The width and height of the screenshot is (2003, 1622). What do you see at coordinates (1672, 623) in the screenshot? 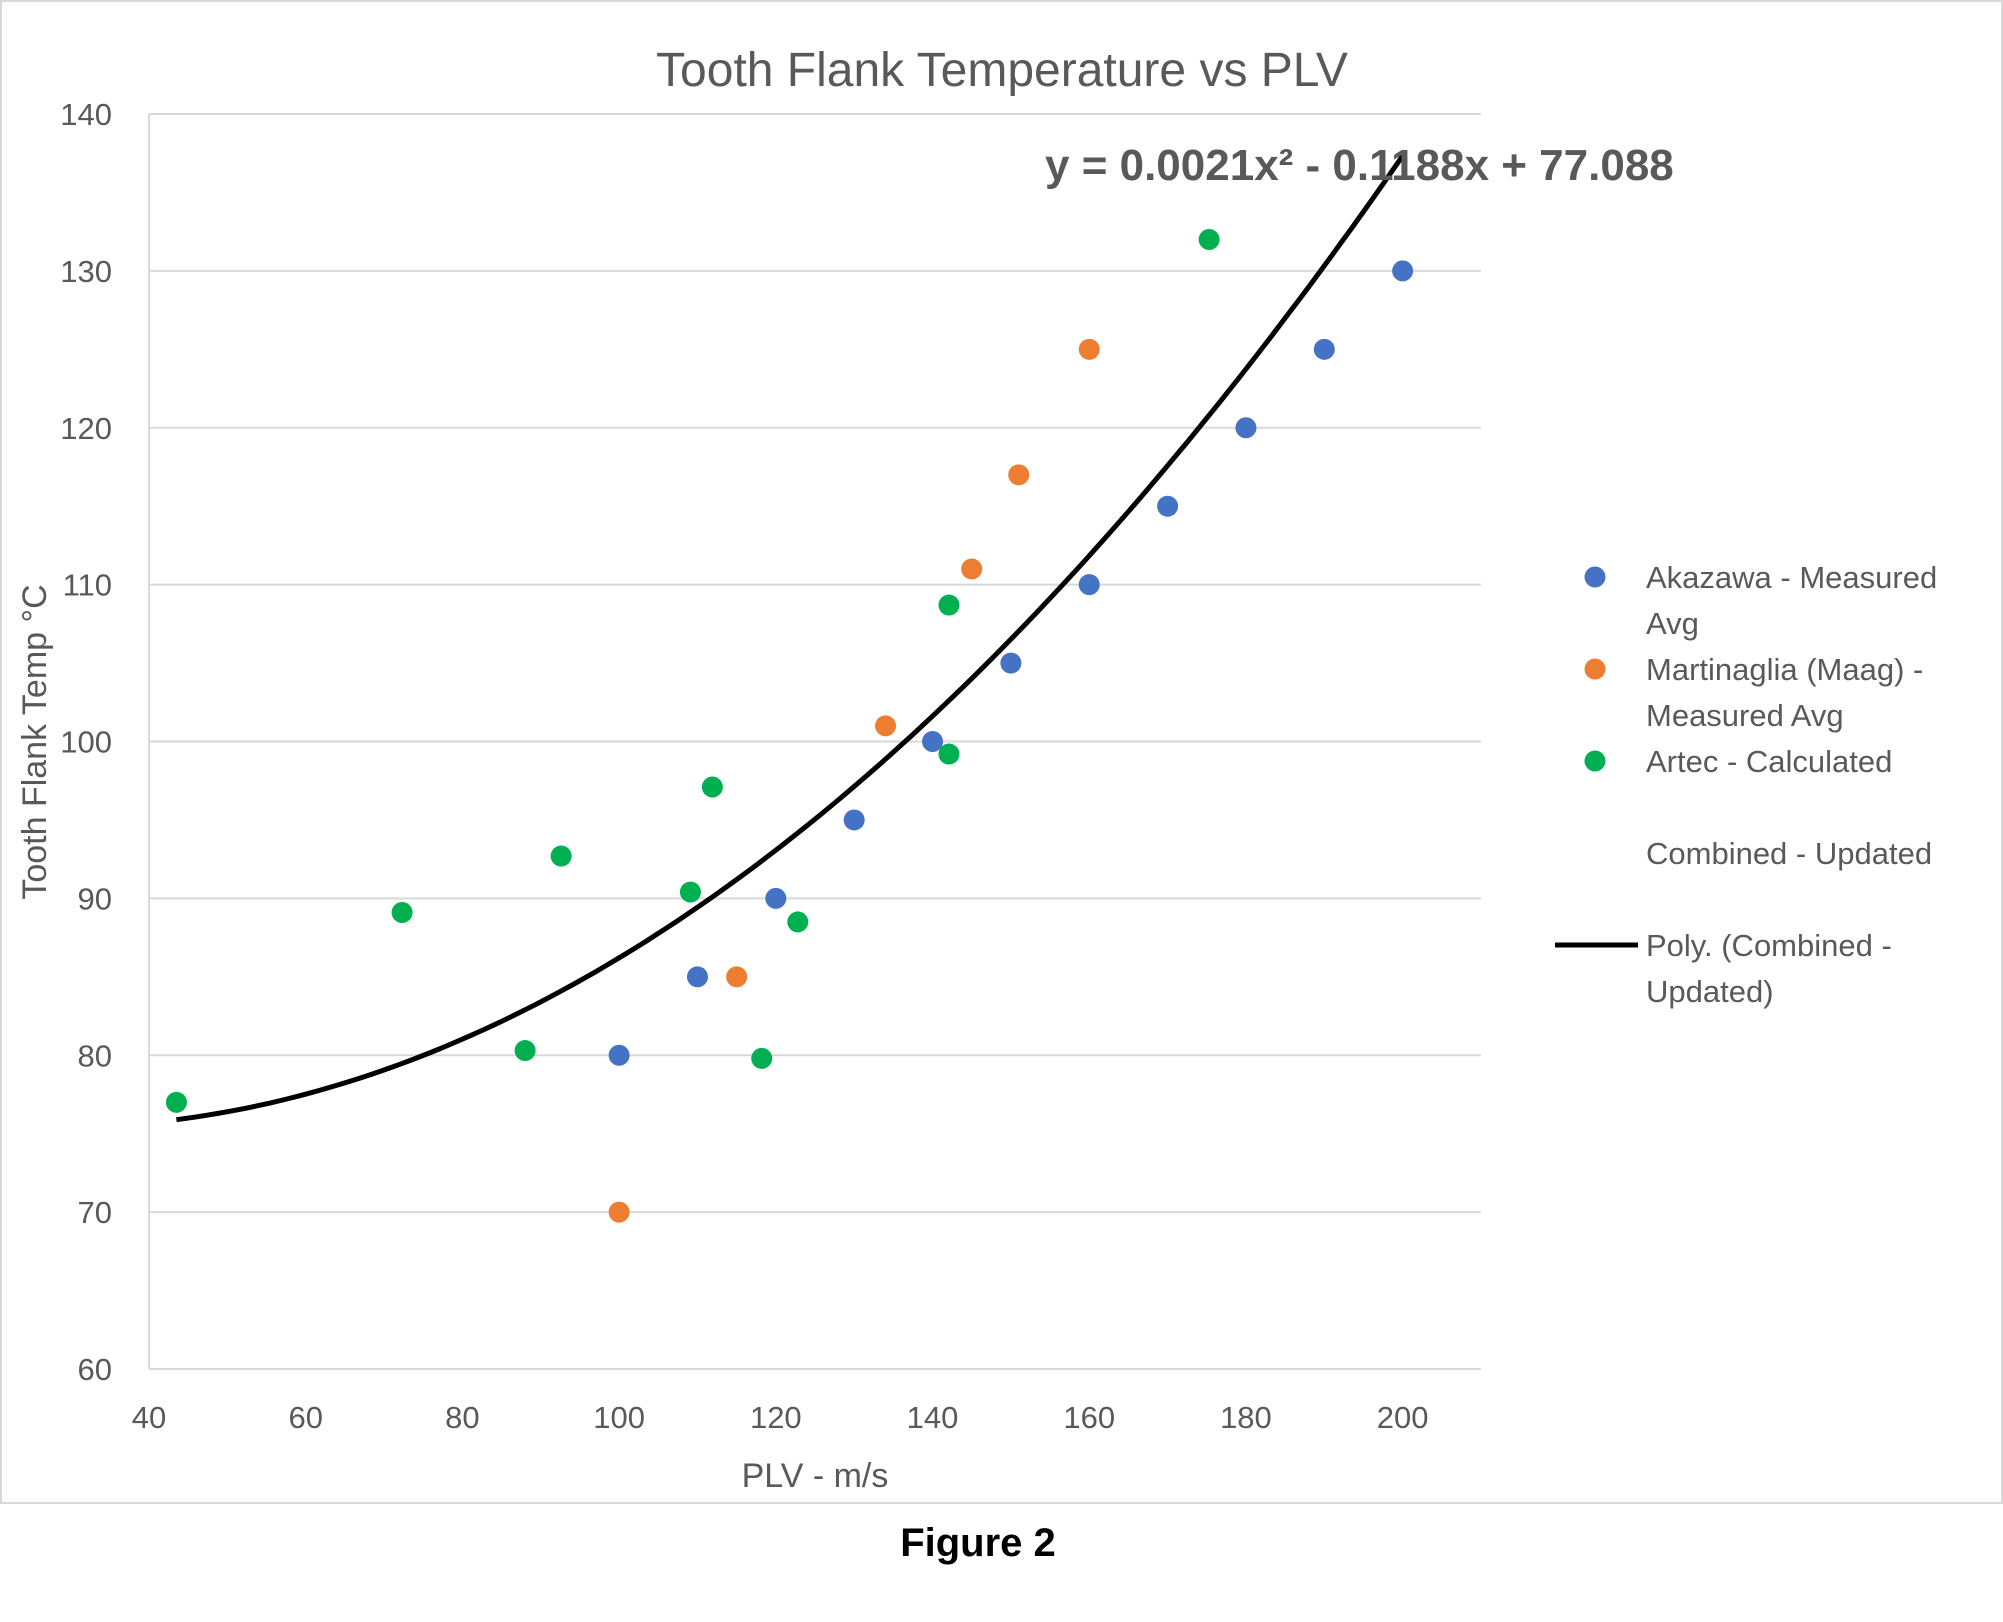
I see `legend-label: Avg` at bounding box center [1672, 623].